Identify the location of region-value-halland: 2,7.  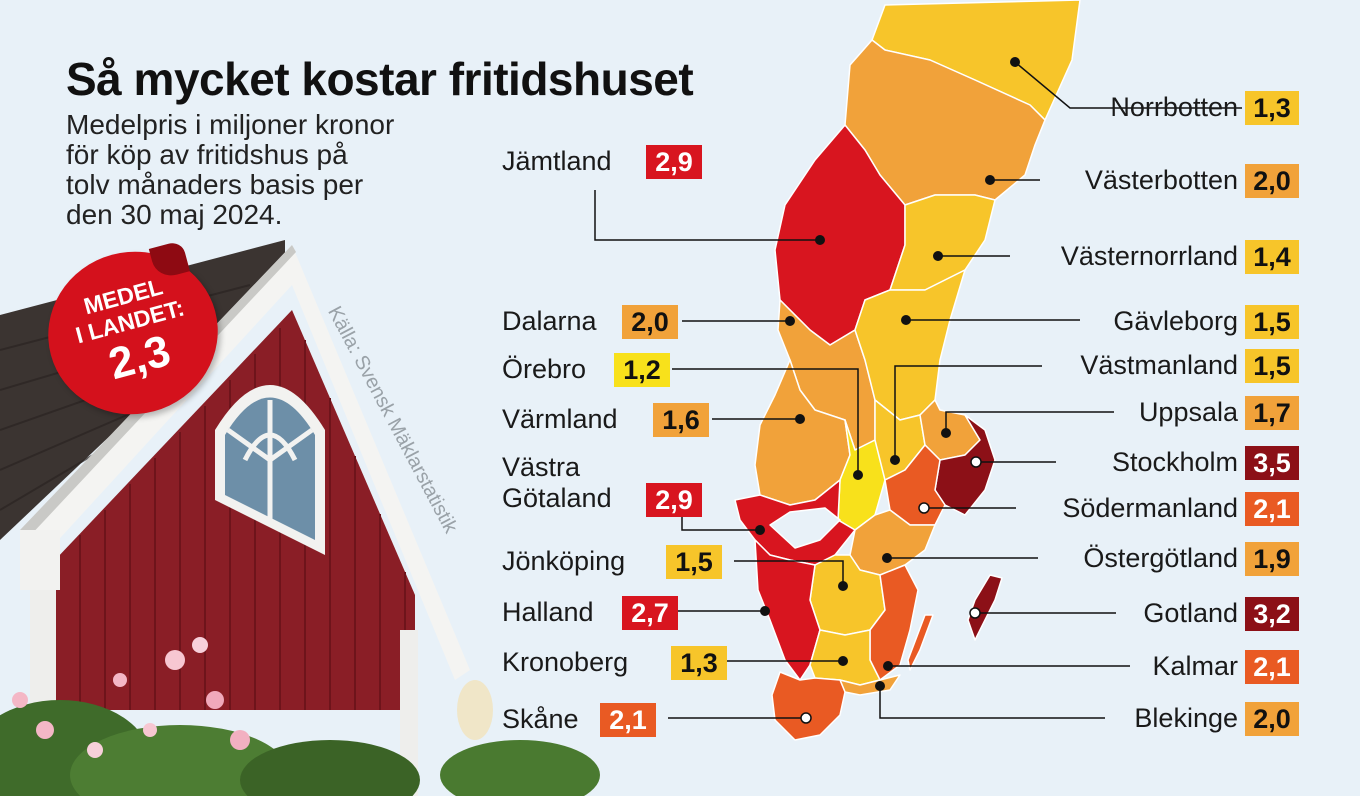
(650, 613).